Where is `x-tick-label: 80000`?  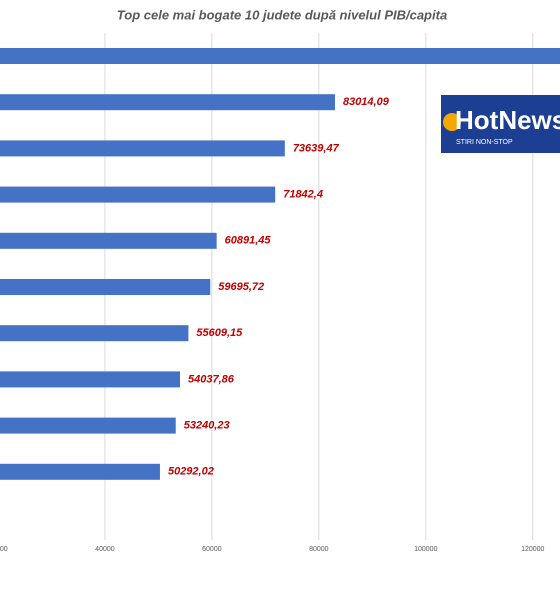
x-tick-label: 80000 is located at coordinates (319, 549).